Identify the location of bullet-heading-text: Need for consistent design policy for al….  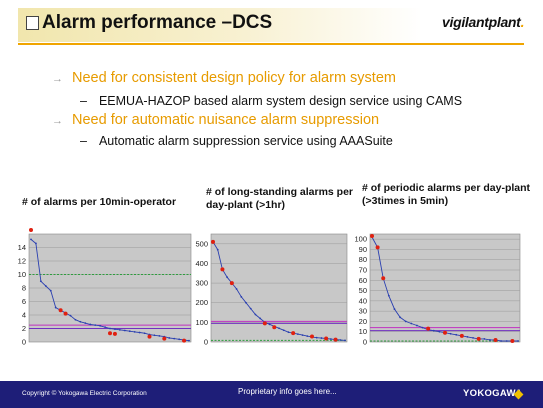
(234, 78).